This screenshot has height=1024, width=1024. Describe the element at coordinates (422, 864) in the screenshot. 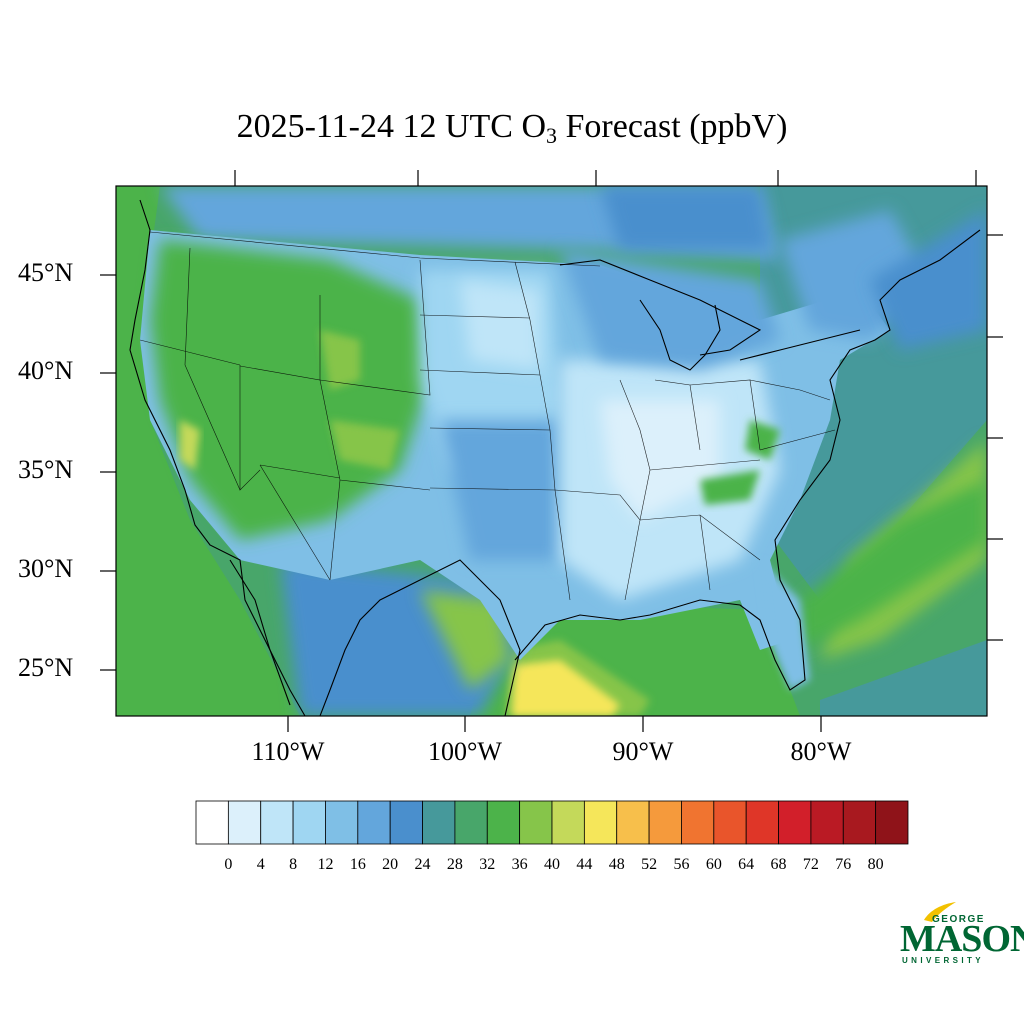

I see `colorbar-tick-label: 24` at that location.